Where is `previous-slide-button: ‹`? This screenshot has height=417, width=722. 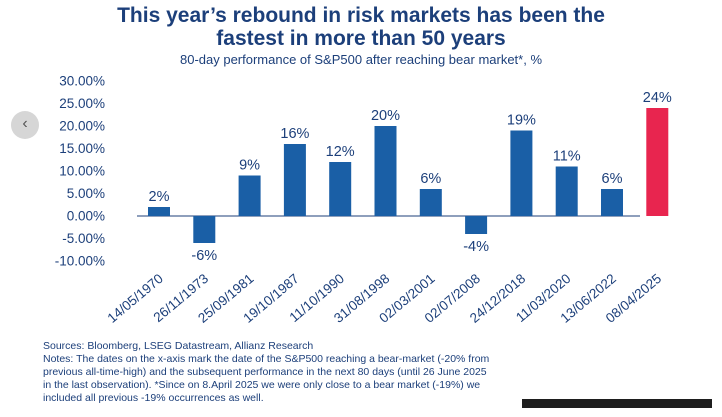
previous-slide-button: ‹ is located at coordinates (25, 125).